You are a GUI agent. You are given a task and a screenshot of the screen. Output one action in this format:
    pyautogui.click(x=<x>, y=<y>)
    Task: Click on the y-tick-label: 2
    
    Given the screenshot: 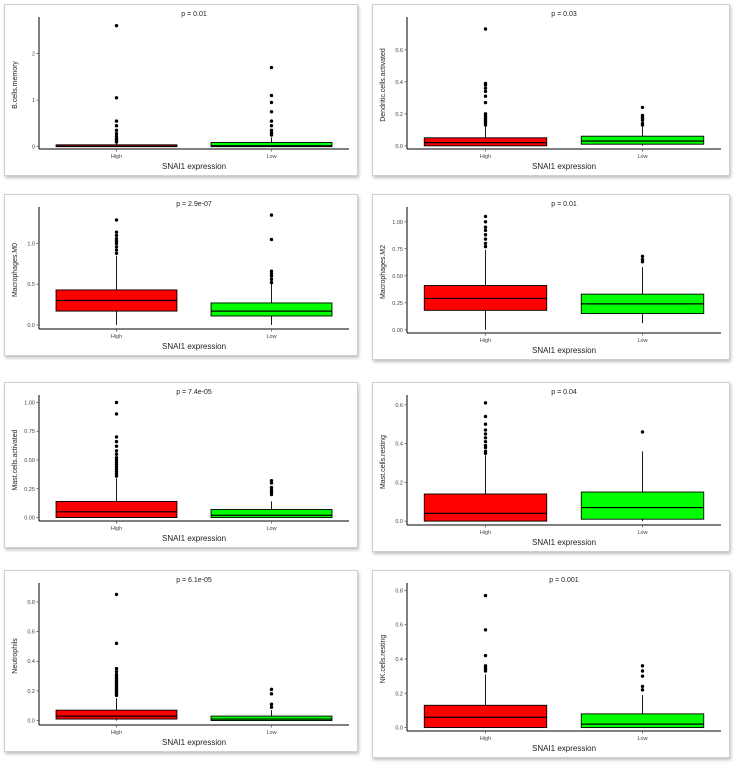 What is the action you would take?
    pyautogui.click(x=33, y=55)
    